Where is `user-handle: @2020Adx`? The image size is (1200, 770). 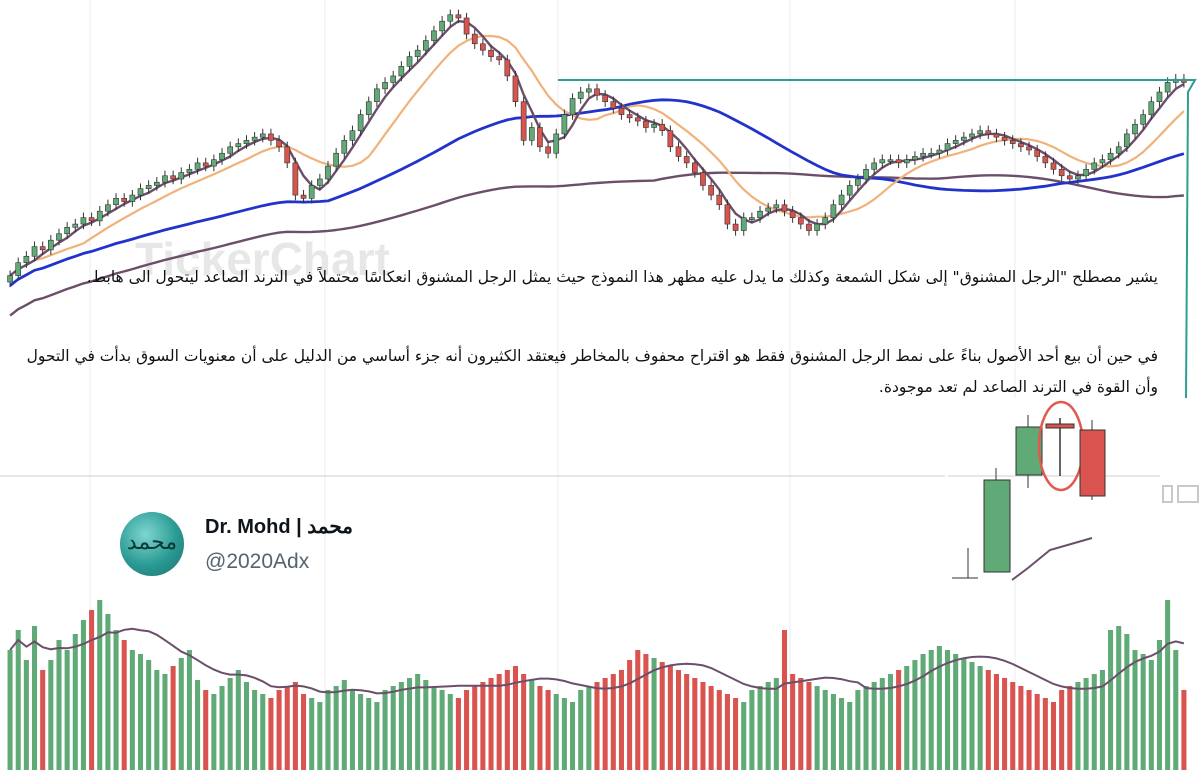 user-handle: @2020Adx is located at coordinates (257, 561).